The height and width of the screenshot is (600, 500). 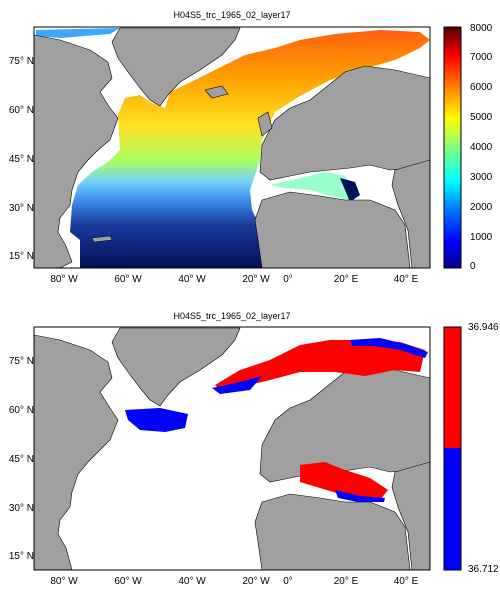 I want to click on top-map-title: H04S5_trc_1965_02_layer17, so click(x=232, y=15).